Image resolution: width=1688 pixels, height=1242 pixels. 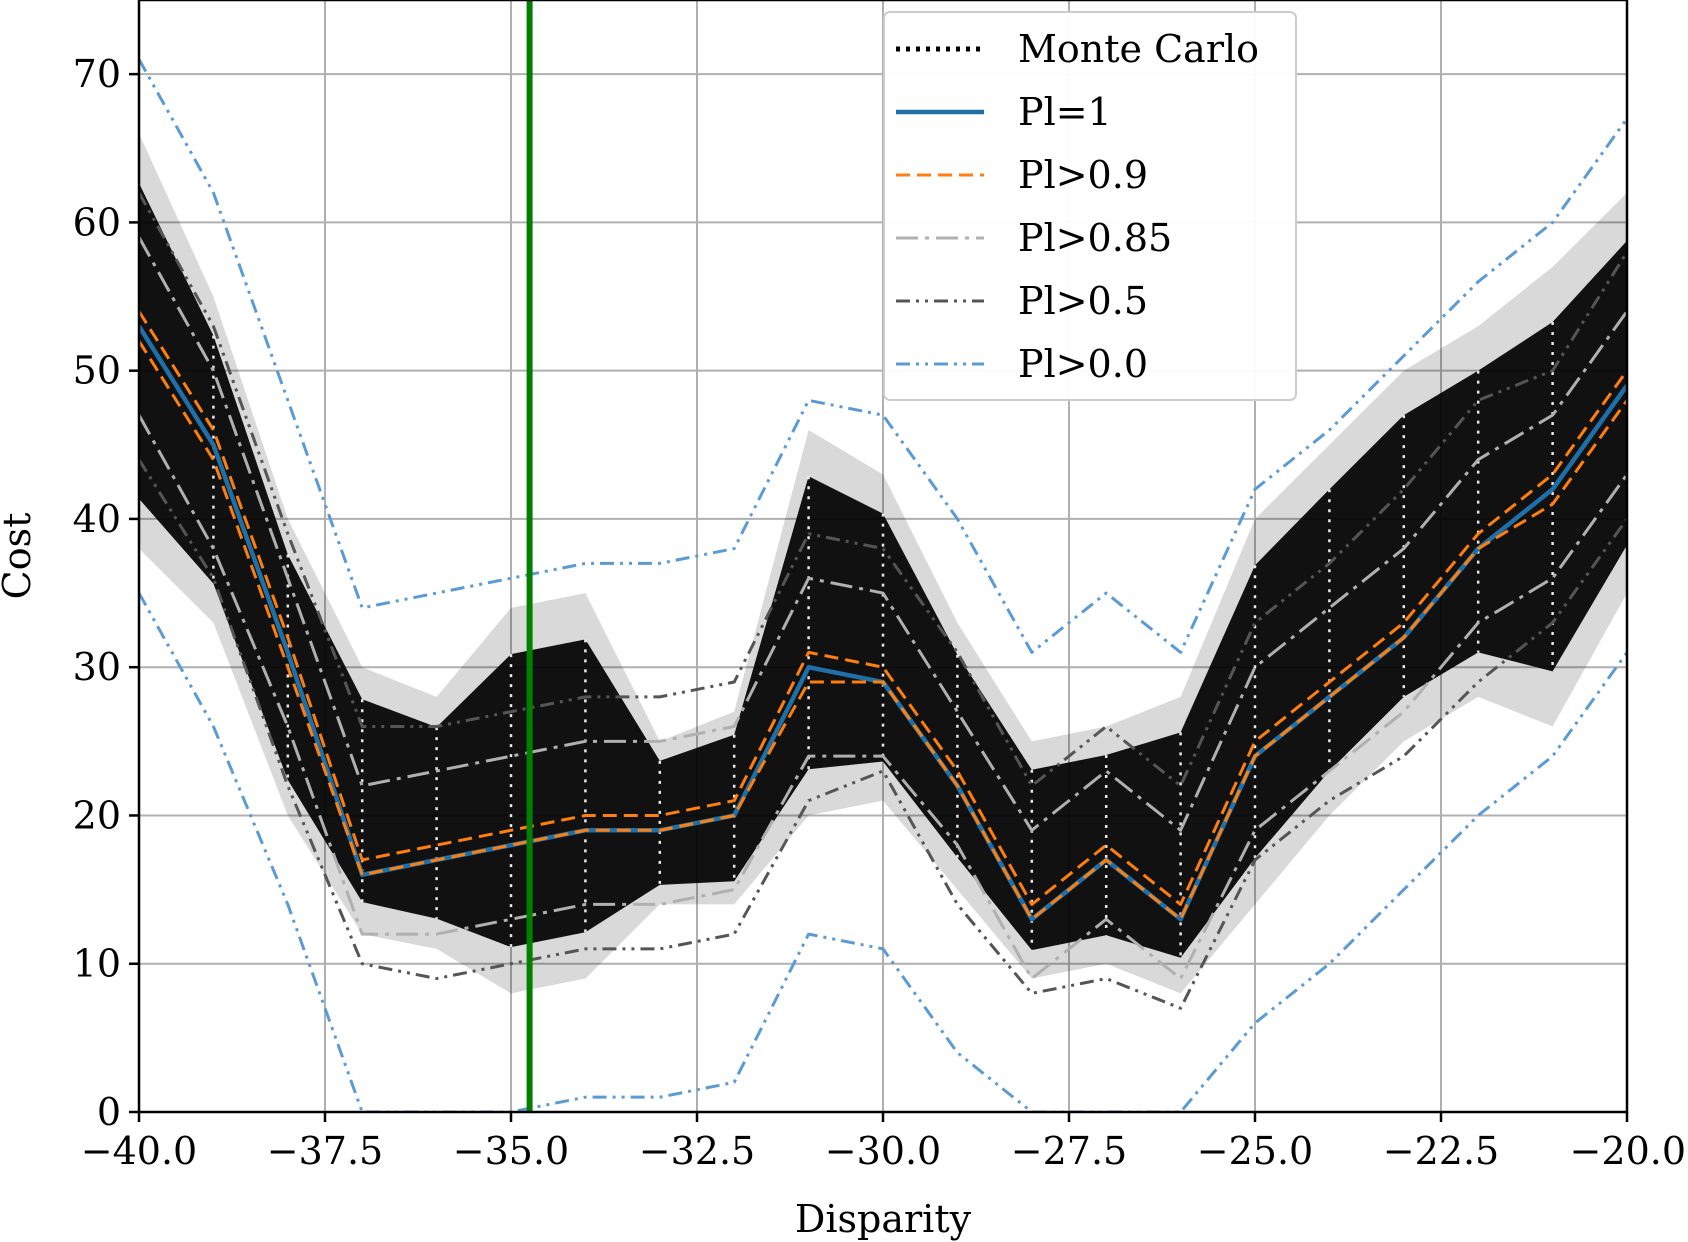 What do you see at coordinates (325, 1151) in the screenshot?
I see `x-tick-label: −37.5` at bounding box center [325, 1151].